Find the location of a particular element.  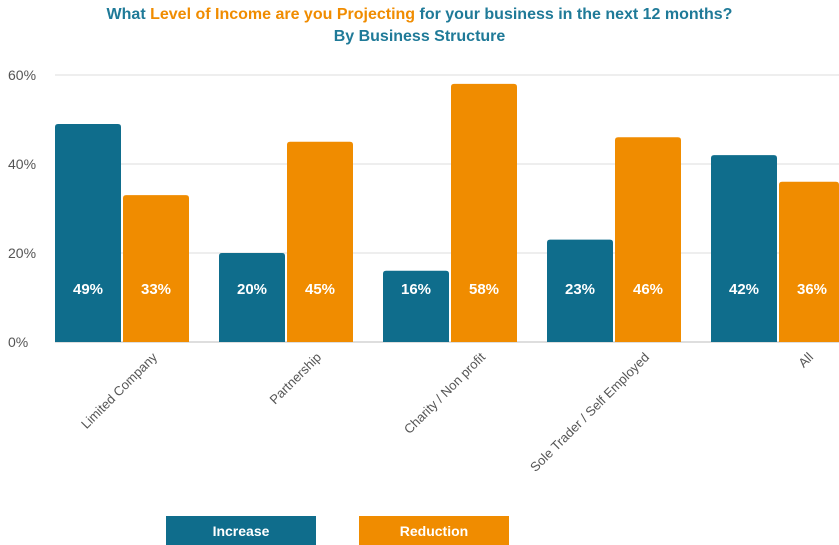

data-label: 23% is located at coordinates (580, 289).